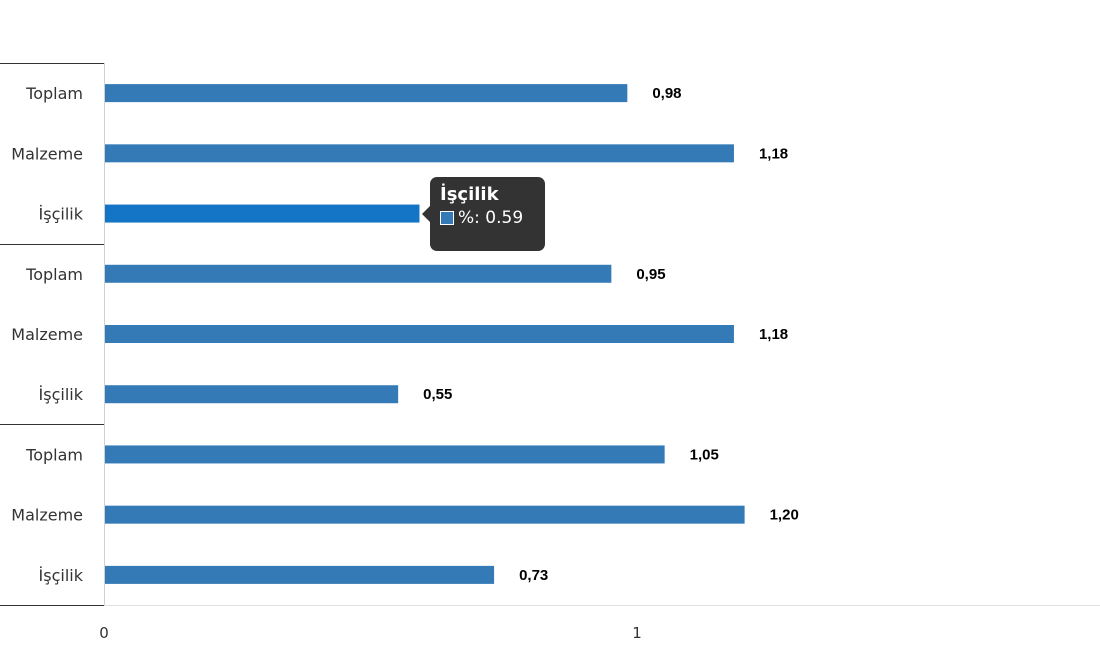 The image size is (1100, 650). I want to click on data-label: 1,20, so click(784, 515).